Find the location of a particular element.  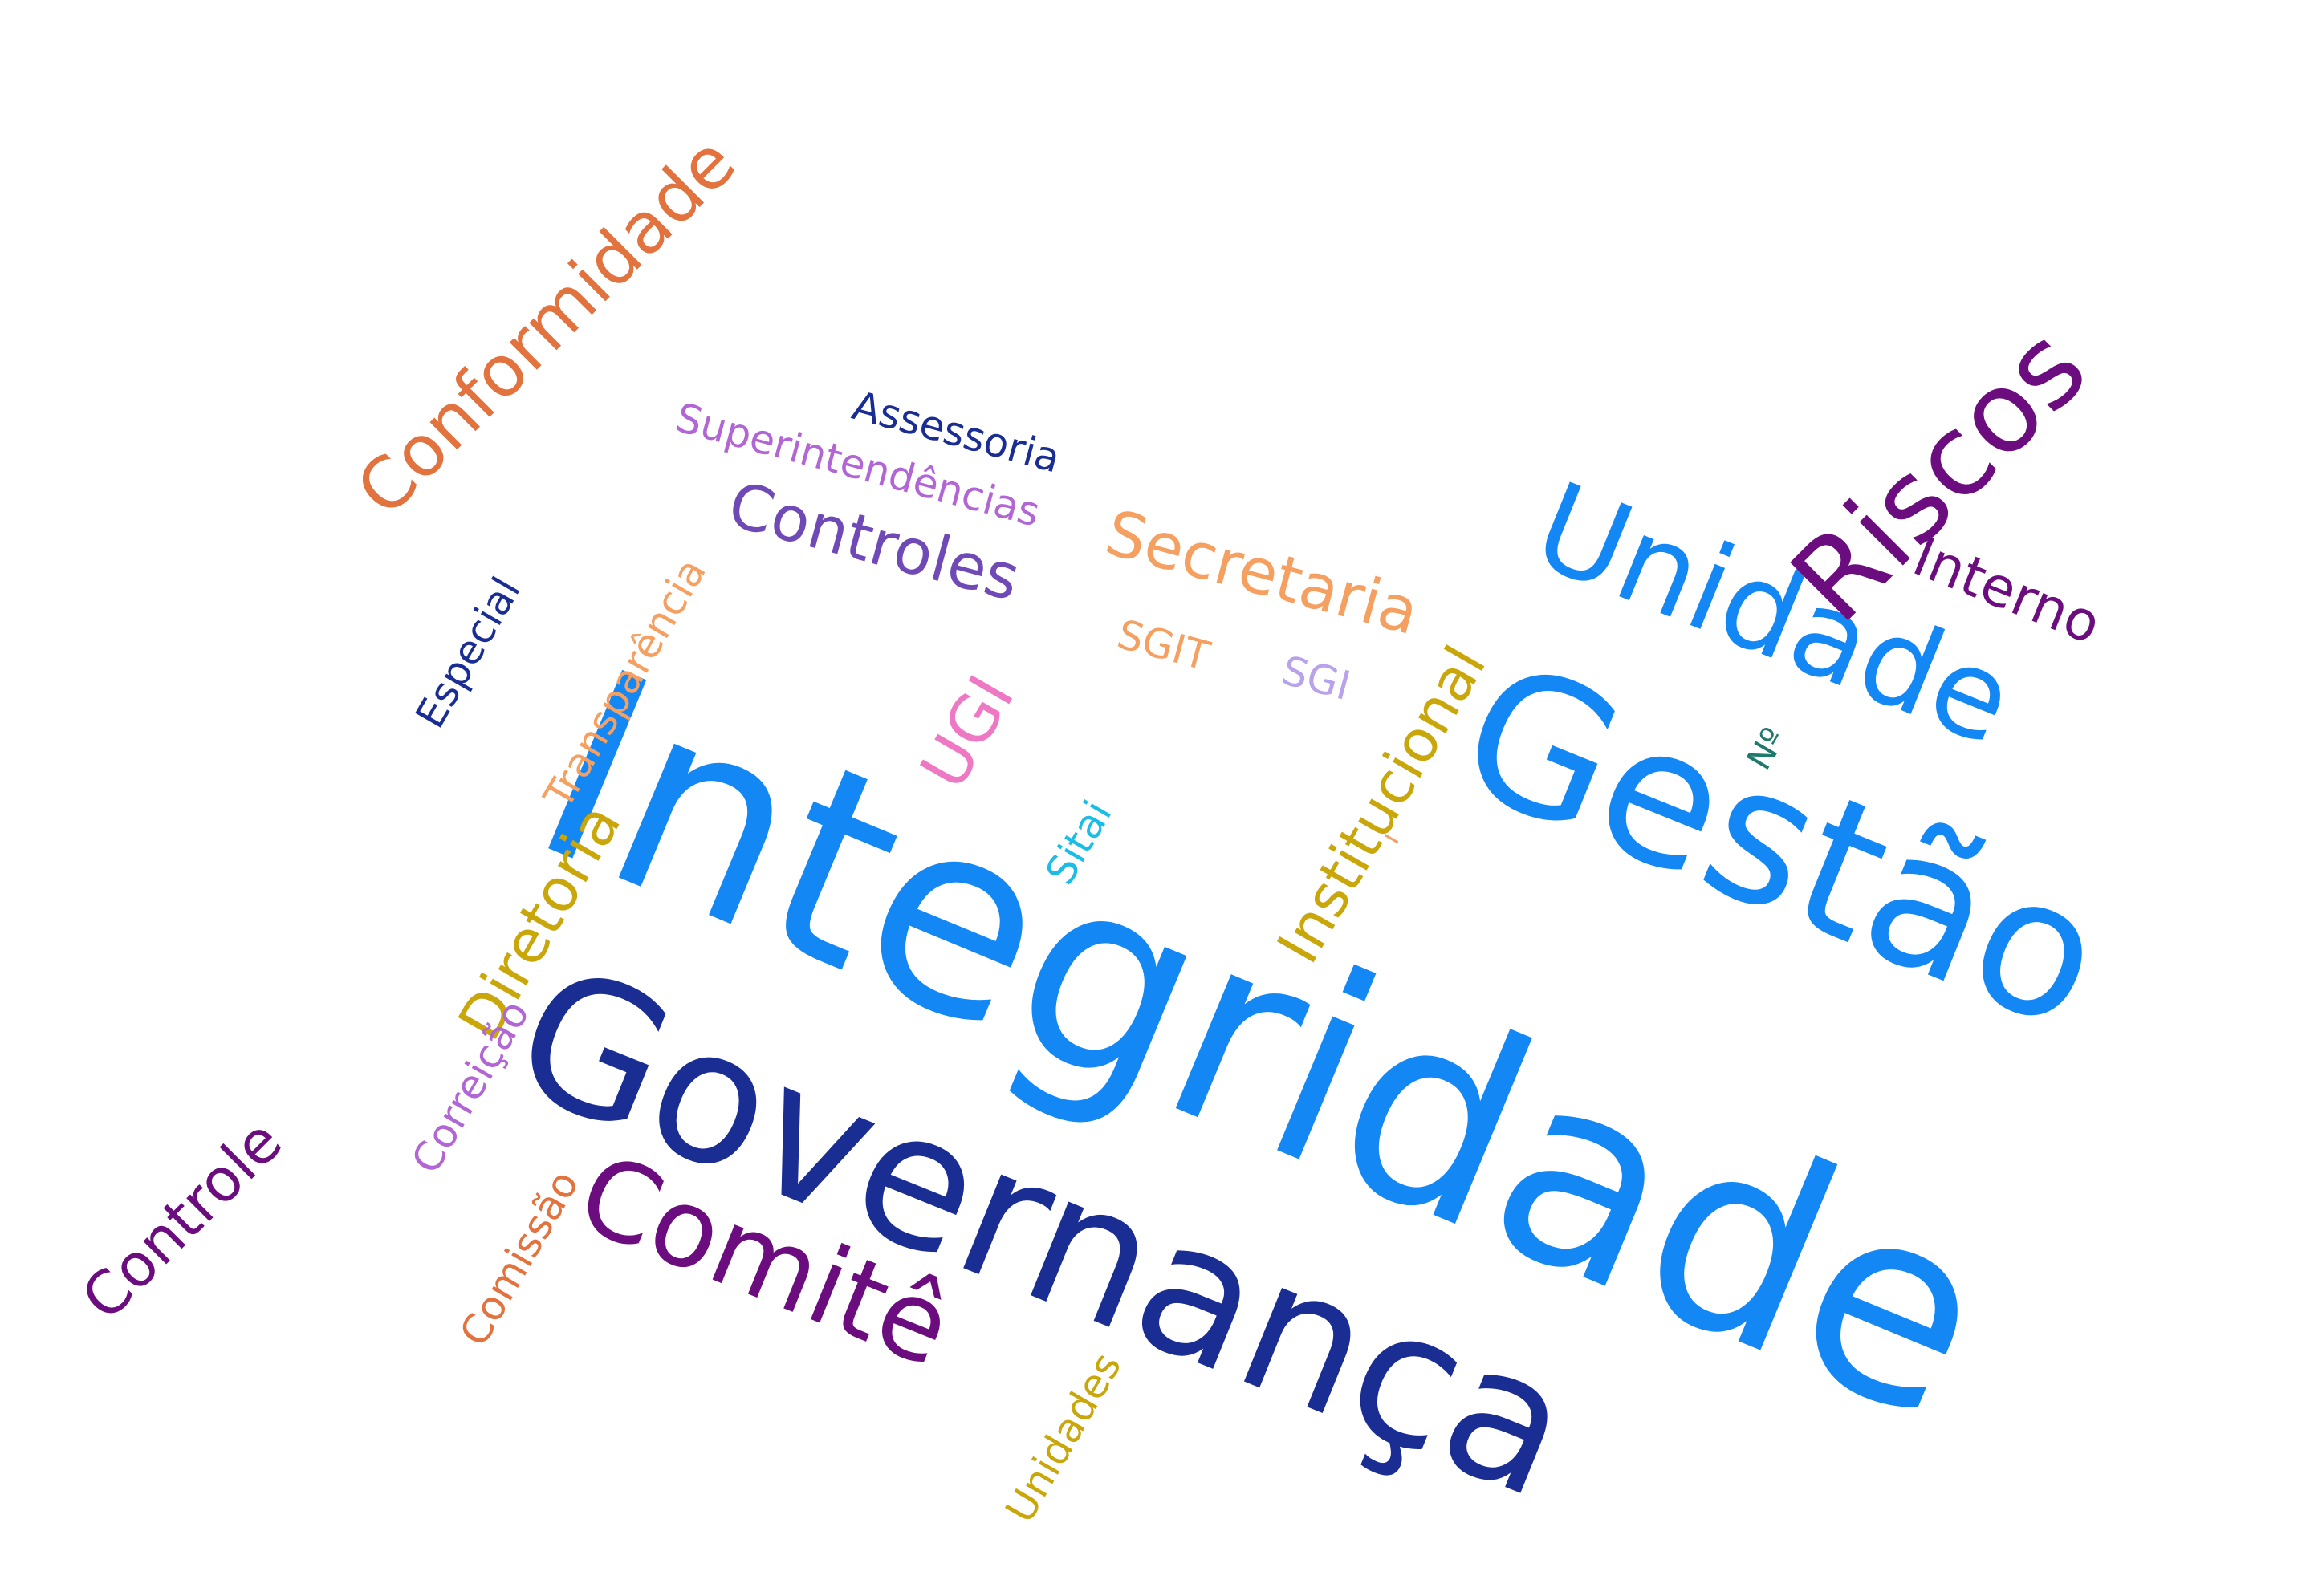

word-unidades: Unidades is located at coordinates (1063, 1438).